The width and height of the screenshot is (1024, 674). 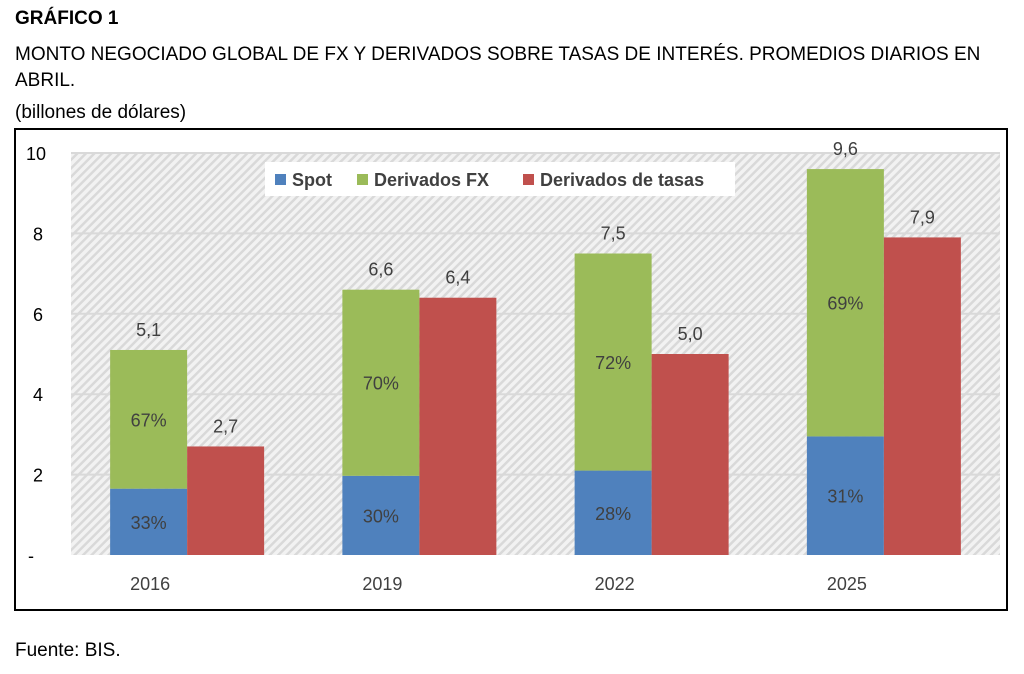 What do you see at coordinates (36, 154) in the screenshot?
I see `y-tick-label: 10` at bounding box center [36, 154].